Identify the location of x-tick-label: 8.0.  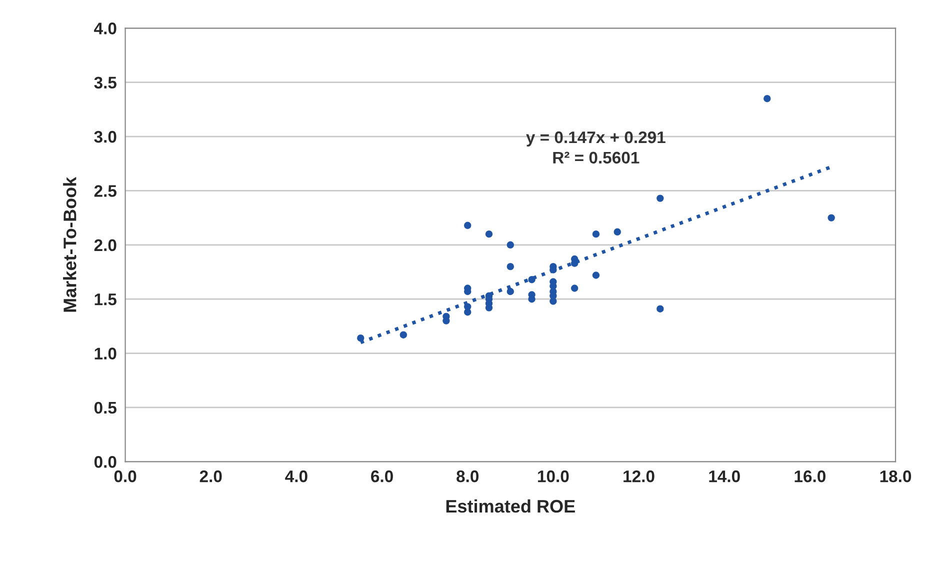
(467, 476).